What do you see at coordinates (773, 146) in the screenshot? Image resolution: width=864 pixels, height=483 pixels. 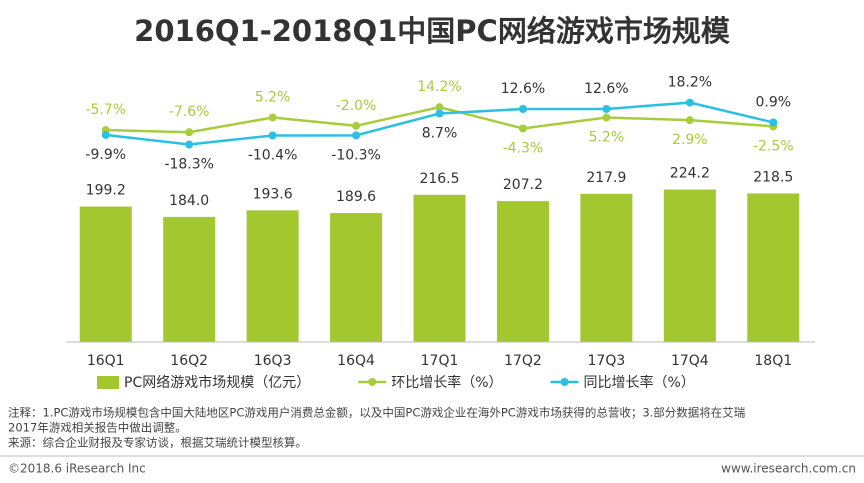 I see `line-value-label: -2.5%` at bounding box center [773, 146].